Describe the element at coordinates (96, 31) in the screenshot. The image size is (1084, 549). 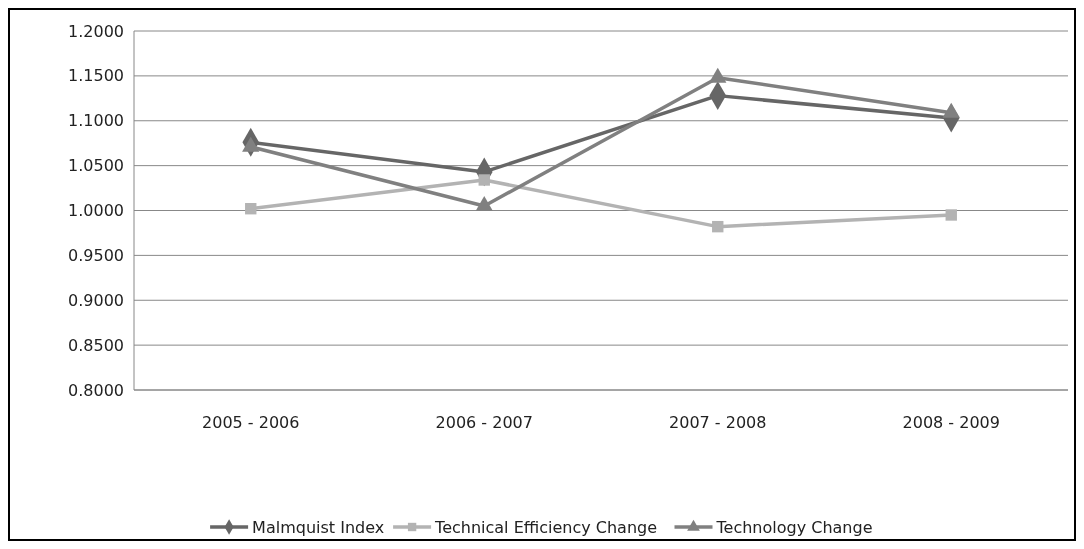
I see `y-tick-label: 1.2000` at that location.